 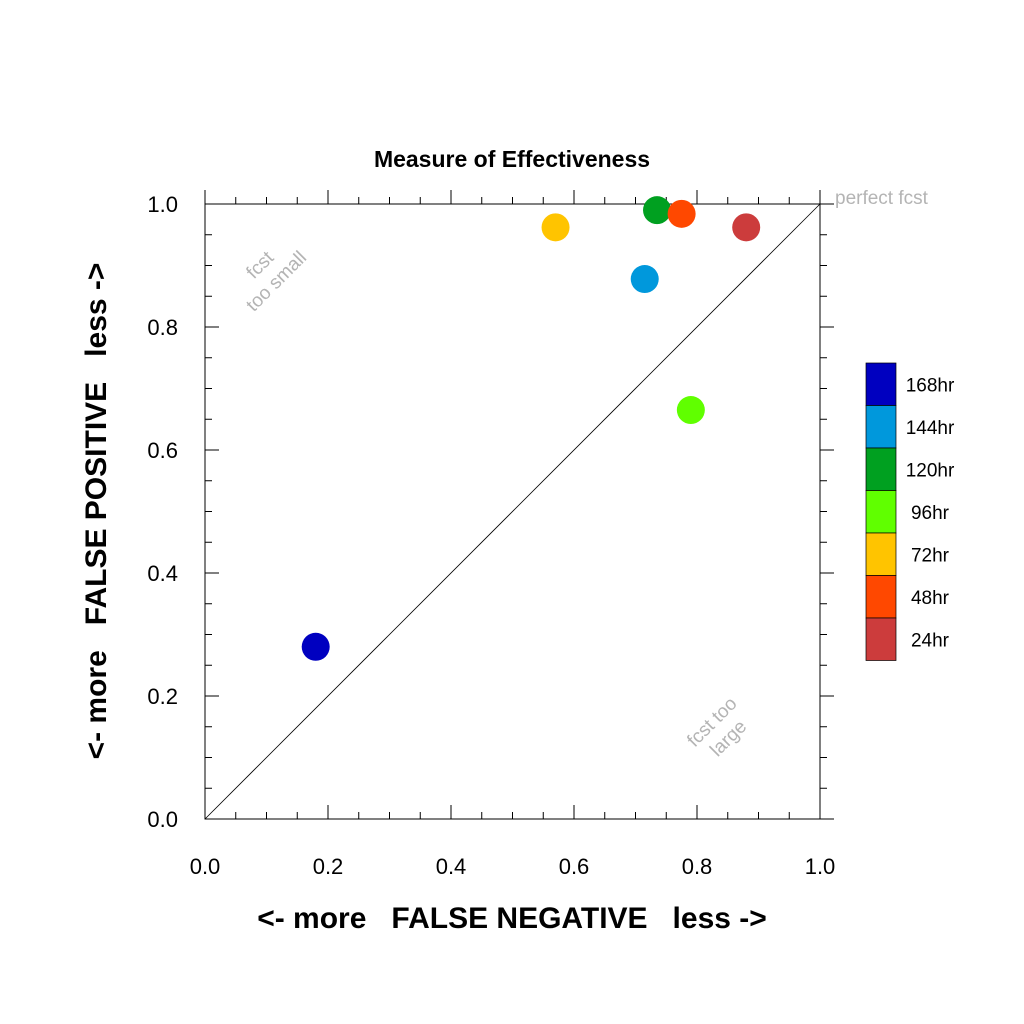 I want to click on legend-swatch-96hr, so click(x=881, y=512).